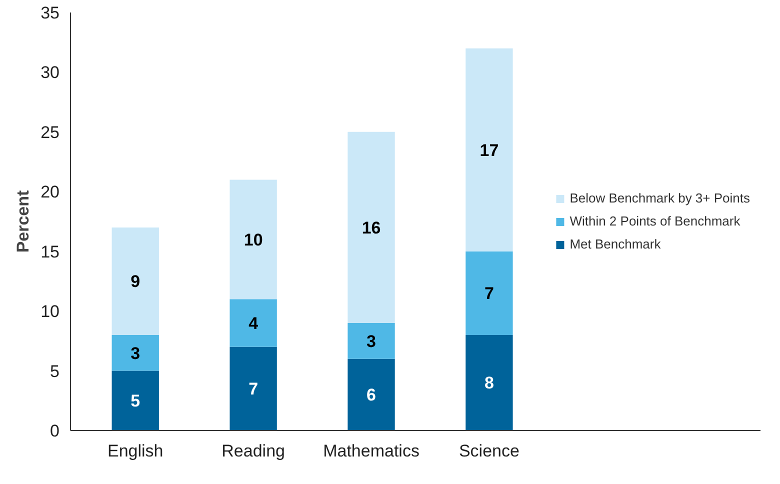 This screenshot has width=780, height=484. I want to click on data-label: 4, so click(253, 324).